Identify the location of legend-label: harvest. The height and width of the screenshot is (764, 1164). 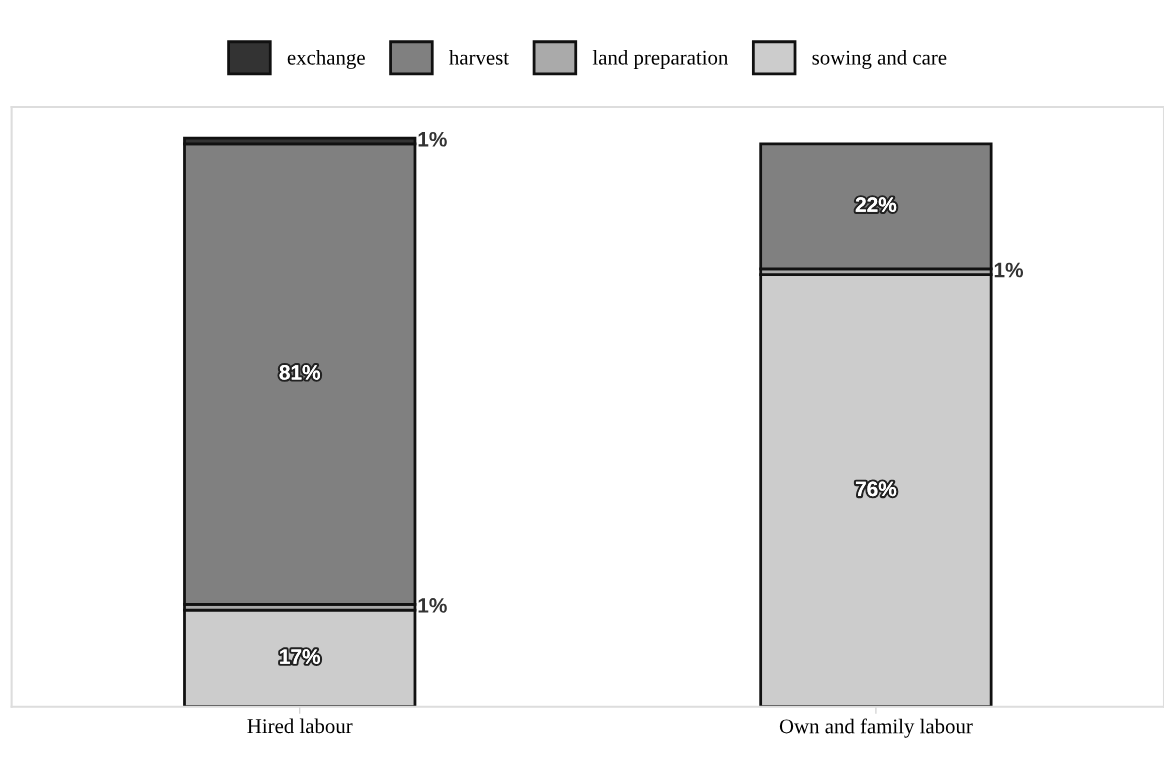
(479, 57).